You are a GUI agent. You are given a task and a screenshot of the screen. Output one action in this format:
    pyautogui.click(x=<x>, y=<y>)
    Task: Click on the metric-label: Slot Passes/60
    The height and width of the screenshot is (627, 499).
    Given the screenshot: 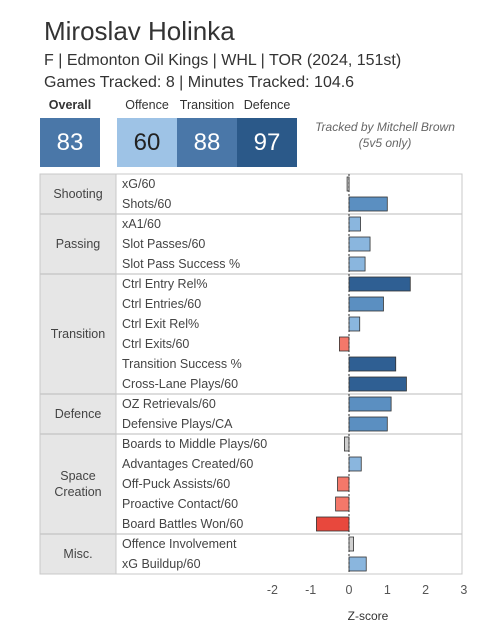 What is the action you would take?
    pyautogui.click(x=163, y=244)
    